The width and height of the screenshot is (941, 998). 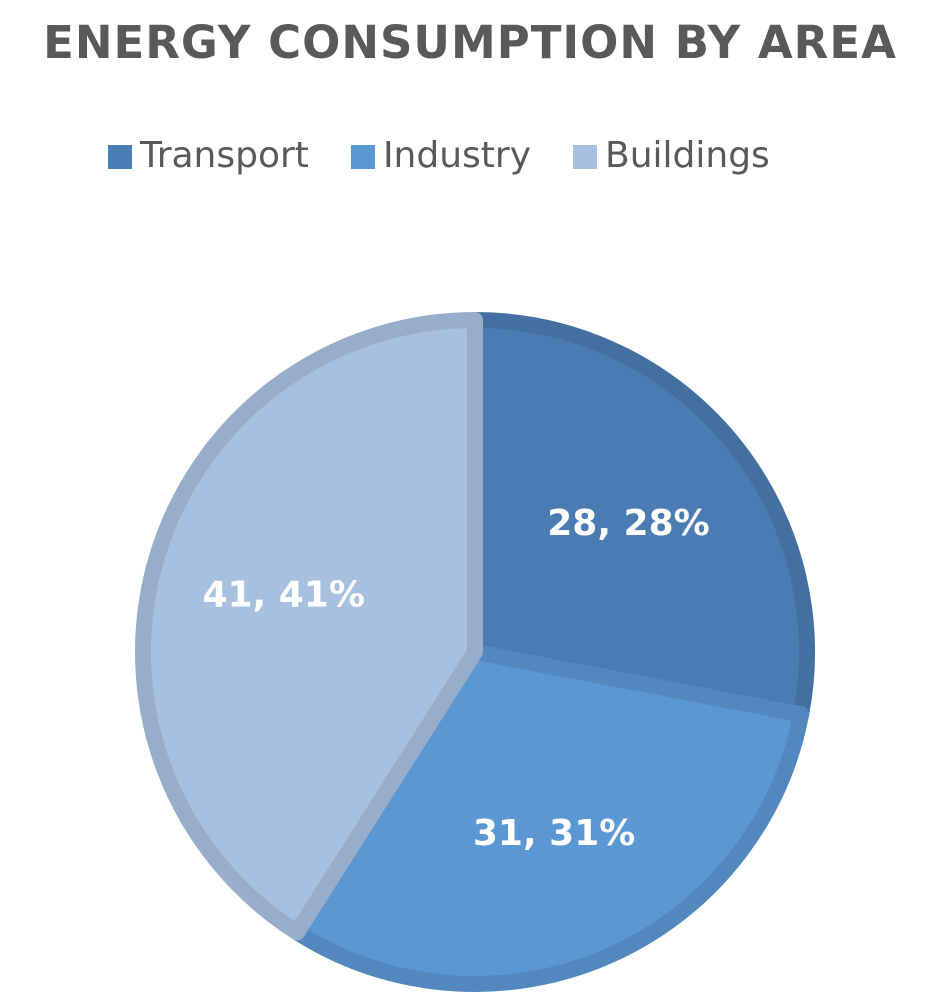 What do you see at coordinates (687, 155) in the screenshot?
I see `legend-label: Buildings` at bounding box center [687, 155].